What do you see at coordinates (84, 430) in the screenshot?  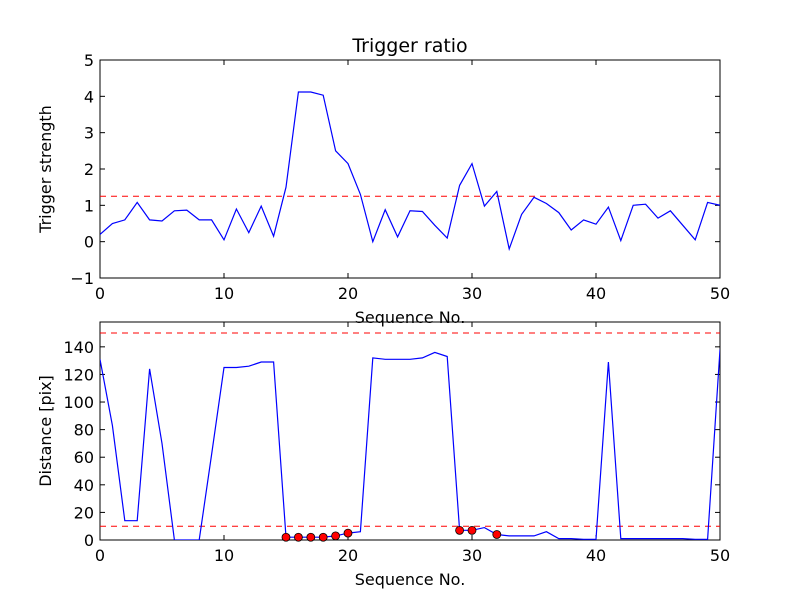 I see `y-tick-label: 80` at bounding box center [84, 430].